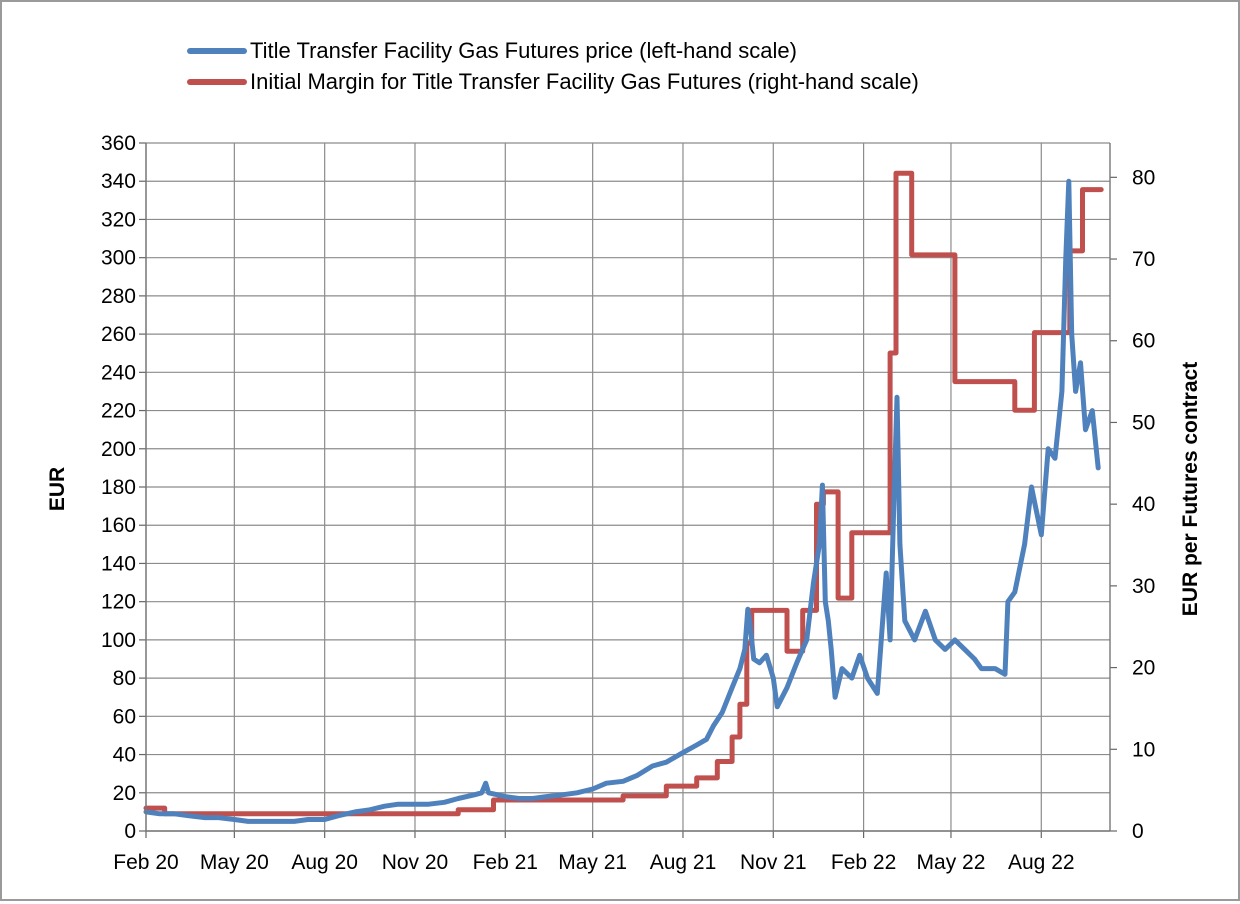  I want to click on left-tick-label: 260, so click(118, 334).